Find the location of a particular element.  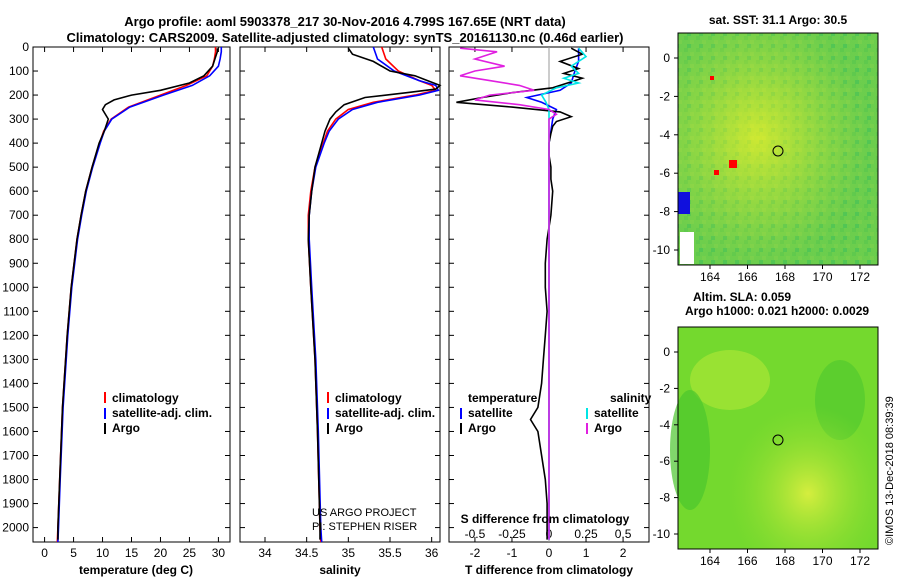

salinity-legend: climatology satellite-adj. clim. Argo is located at coordinates (381, 413).